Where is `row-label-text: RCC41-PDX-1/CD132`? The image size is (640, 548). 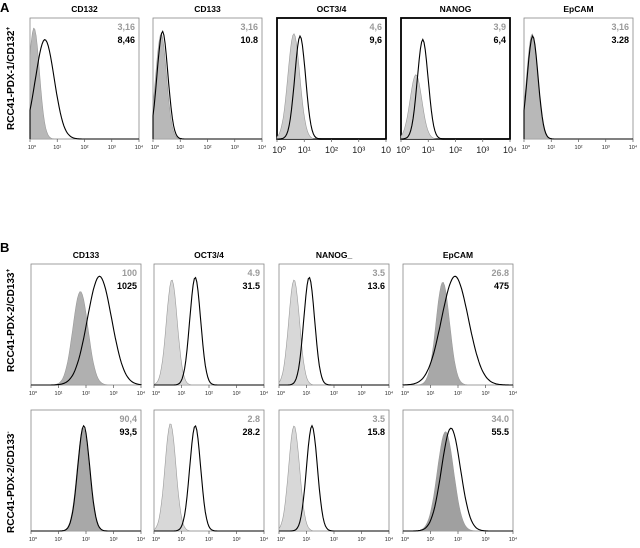 row-label-text: RCC41-PDX-1/CD132 is located at coordinates (11, 80).